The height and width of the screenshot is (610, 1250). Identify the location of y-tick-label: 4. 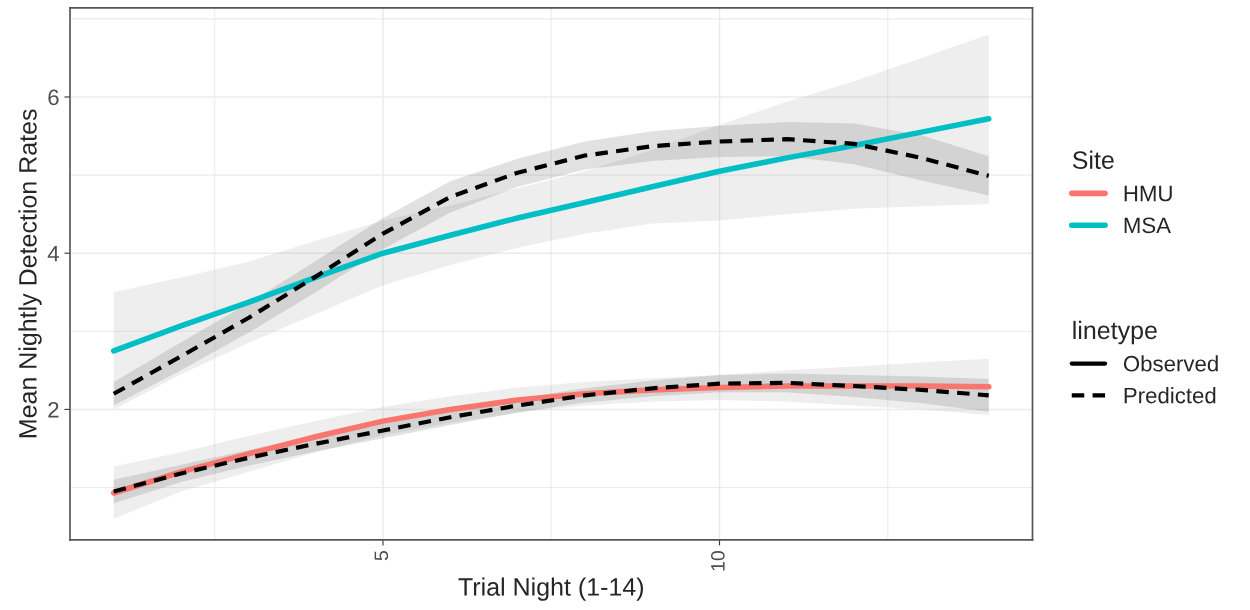
(53, 253).